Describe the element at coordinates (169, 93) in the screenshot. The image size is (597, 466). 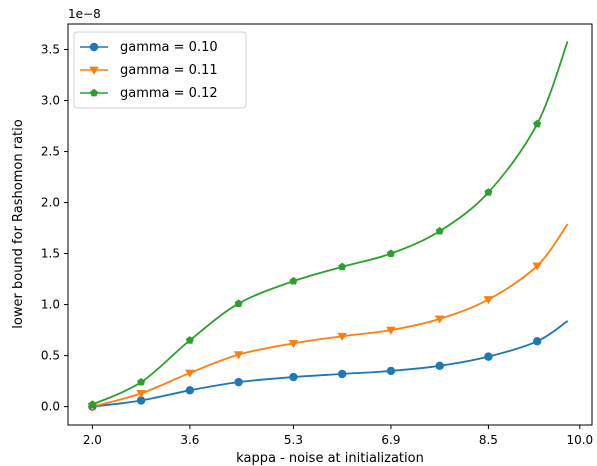
I see `legend-label-2: gamma = 0.12` at that location.